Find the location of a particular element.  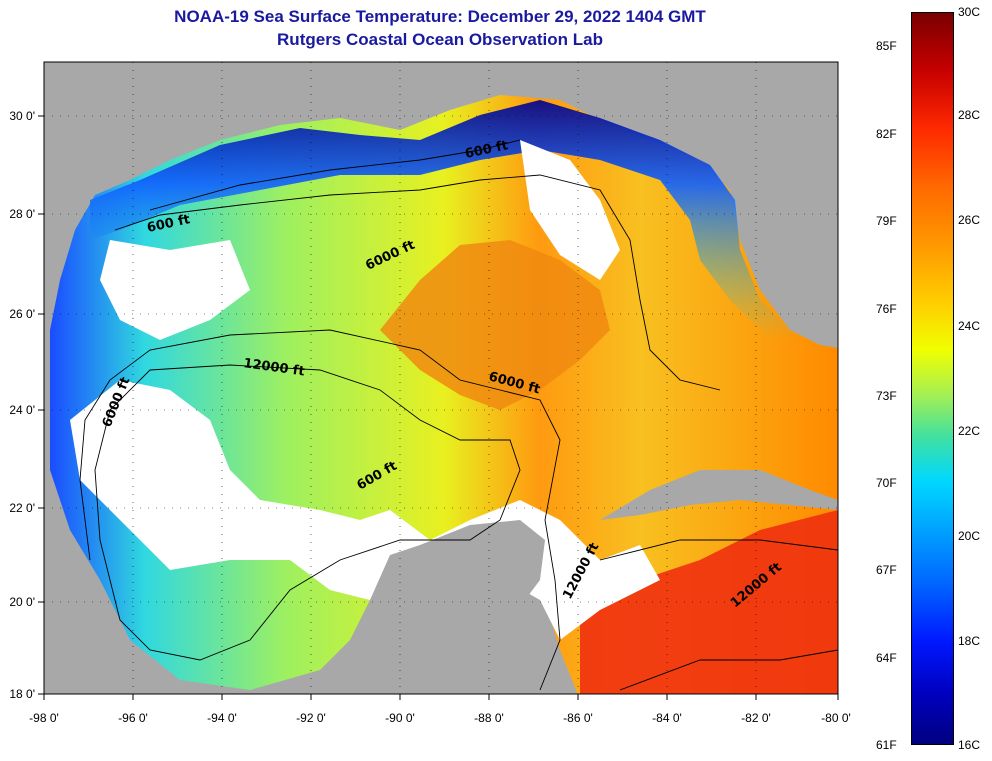

lon-tick-label: -92 0' is located at coordinates (311, 718).